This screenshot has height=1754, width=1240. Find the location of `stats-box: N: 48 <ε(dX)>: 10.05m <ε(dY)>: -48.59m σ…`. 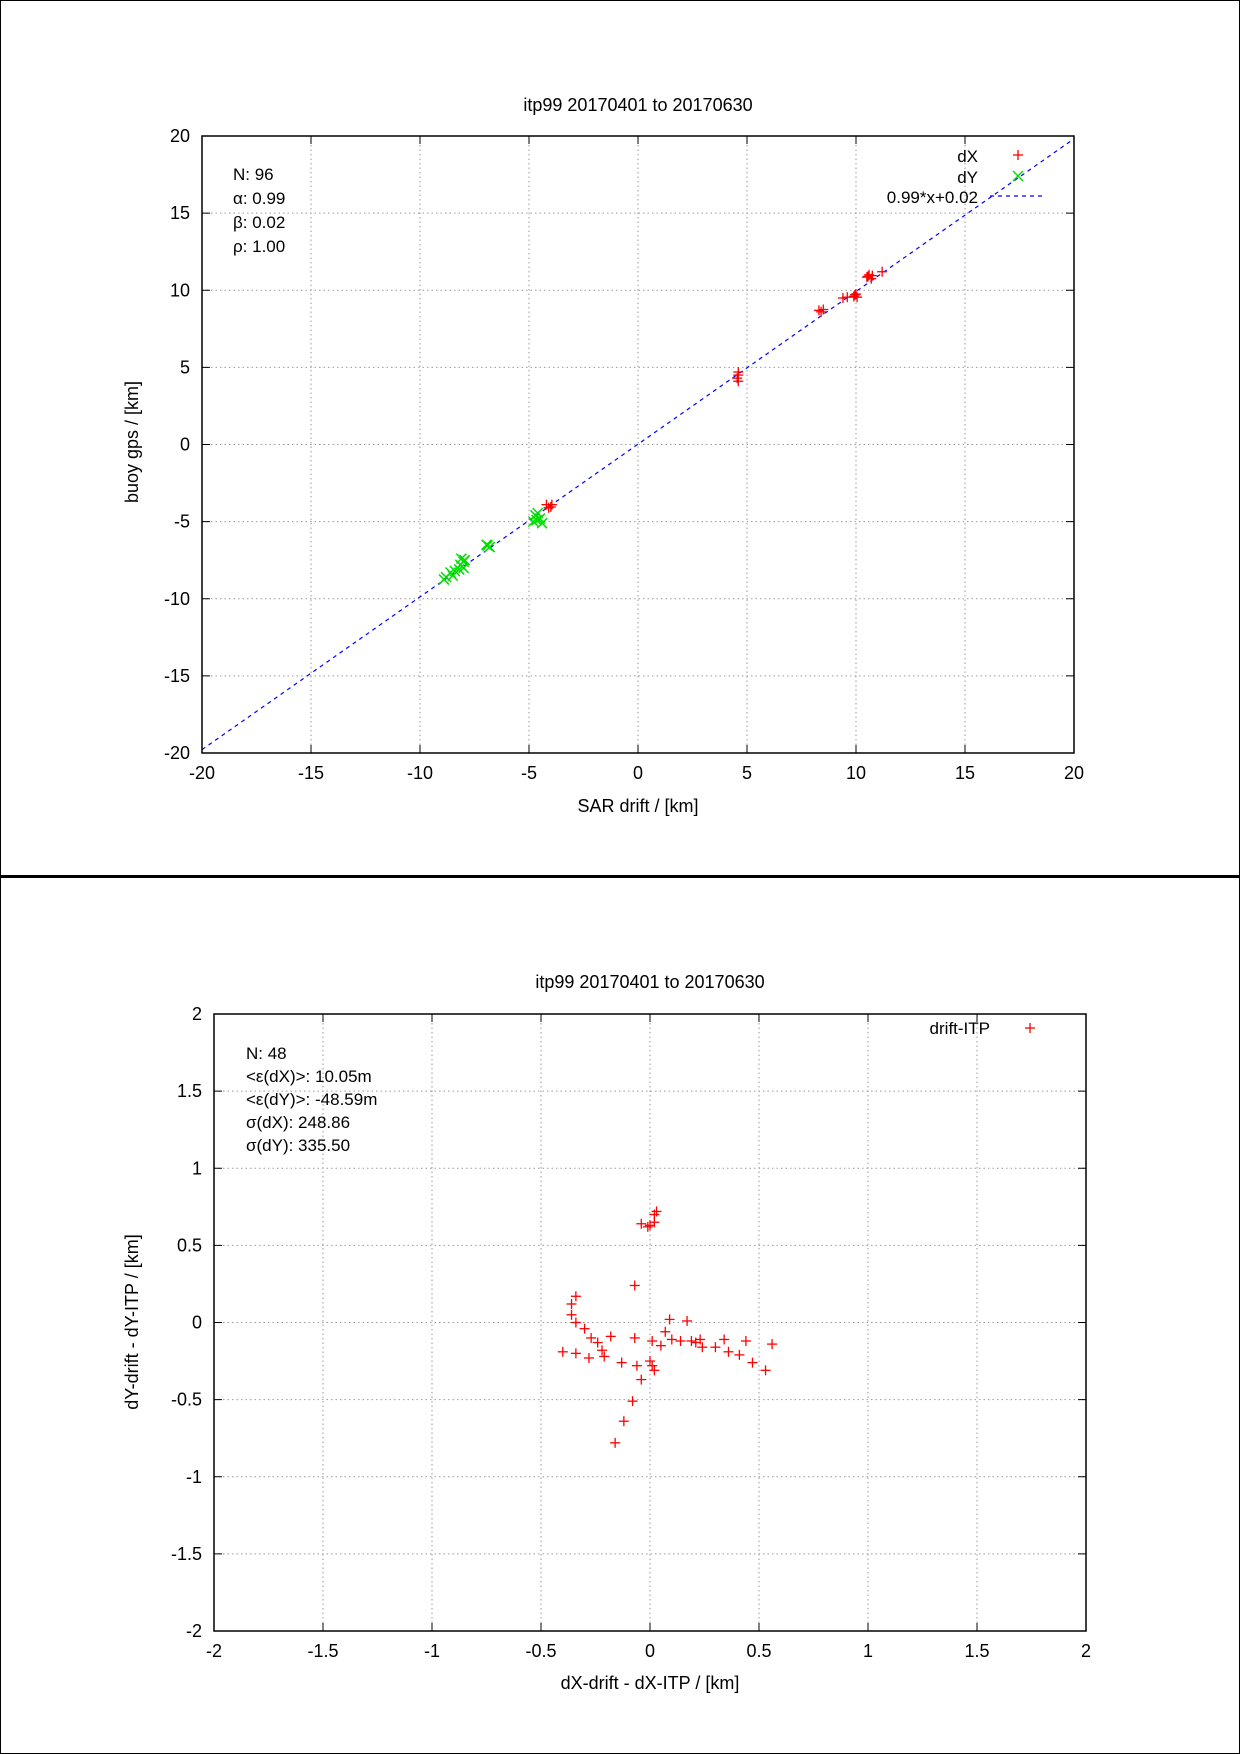

stats-box: N: 48 <ε(dX)>: 10.05m <ε(dY)>: -48.59m σ… is located at coordinates (311, 1099).